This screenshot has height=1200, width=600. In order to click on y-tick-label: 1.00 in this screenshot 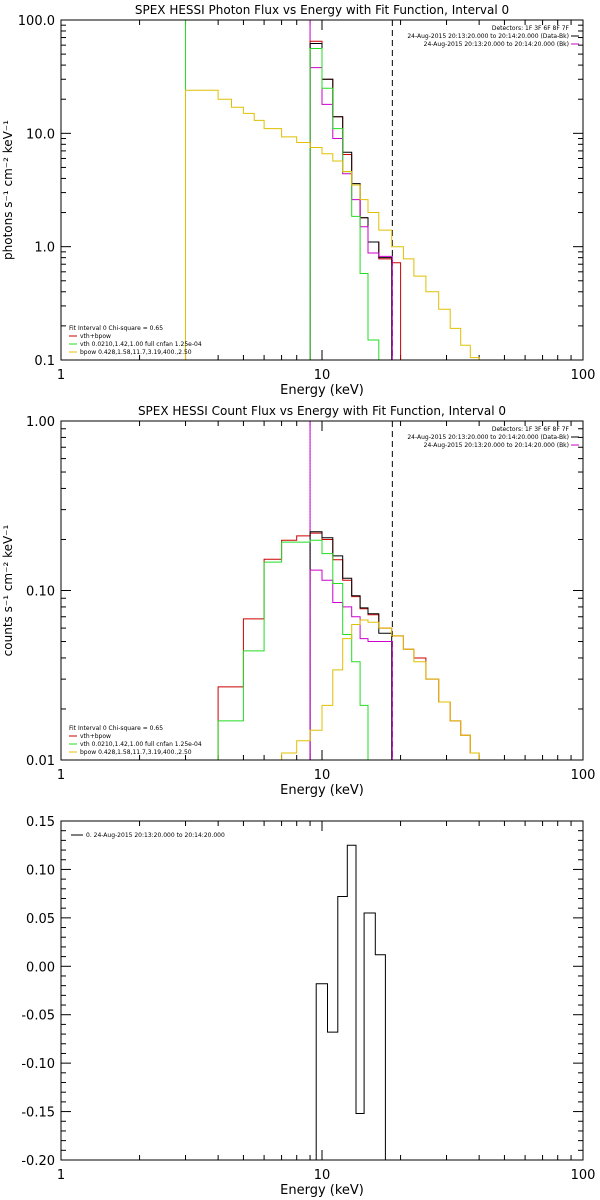, I will do `click(40, 422)`.